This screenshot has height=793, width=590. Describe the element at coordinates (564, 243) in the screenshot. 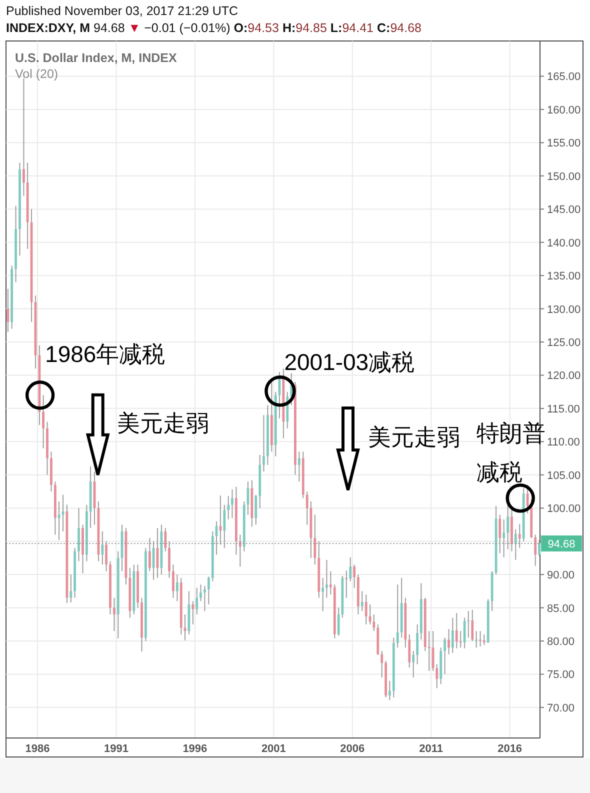

I see `y-tick-label: 140.00` at that location.